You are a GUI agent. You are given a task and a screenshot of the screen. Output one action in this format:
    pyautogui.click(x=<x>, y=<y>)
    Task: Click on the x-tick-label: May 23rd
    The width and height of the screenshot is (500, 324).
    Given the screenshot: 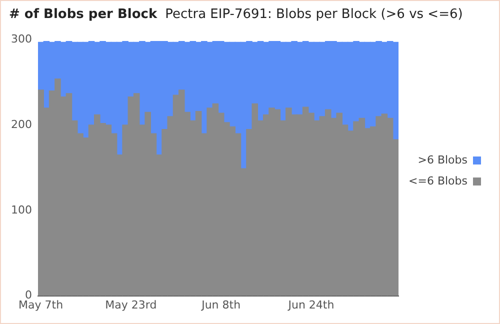 What is the action you would take?
    pyautogui.click(x=131, y=305)
    